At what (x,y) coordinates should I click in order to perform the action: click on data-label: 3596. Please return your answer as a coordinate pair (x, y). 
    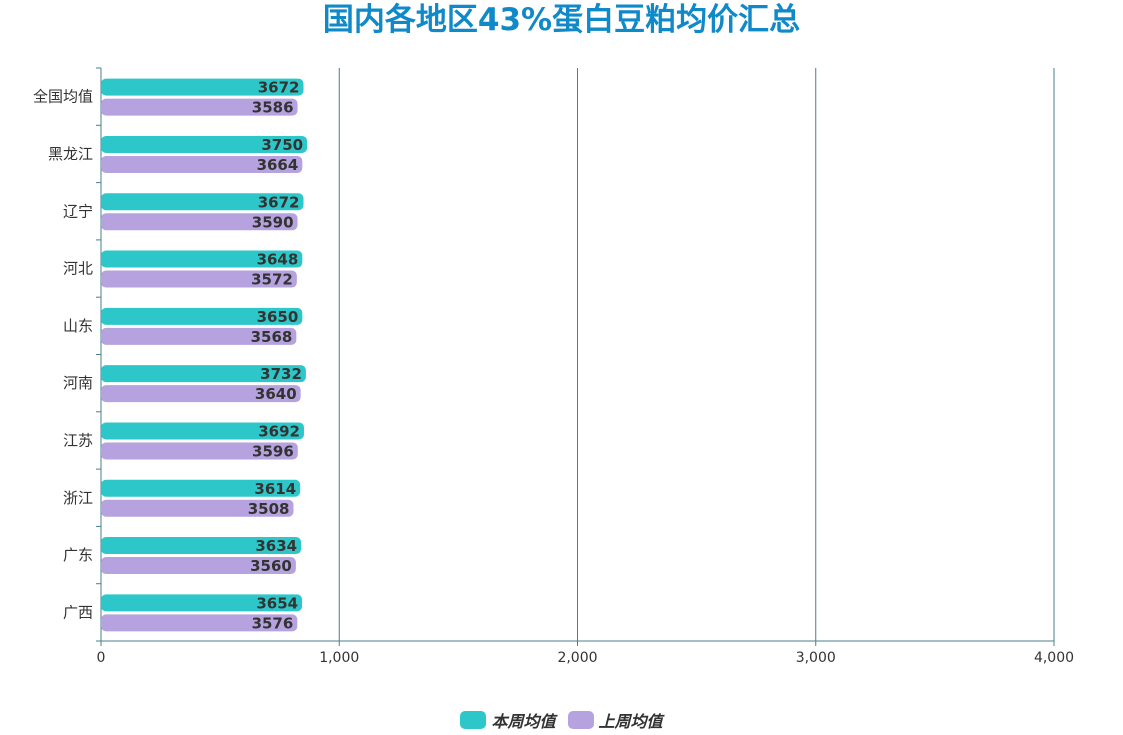
    Looking at the image, I should click on (273, 451).